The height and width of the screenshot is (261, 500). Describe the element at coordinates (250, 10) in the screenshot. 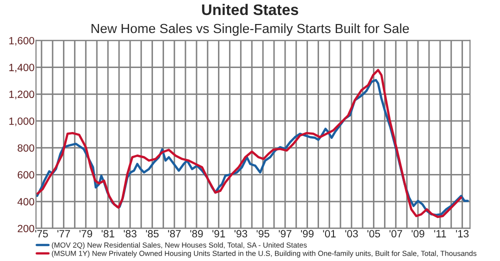

I see `chart-title: United States` at that location.